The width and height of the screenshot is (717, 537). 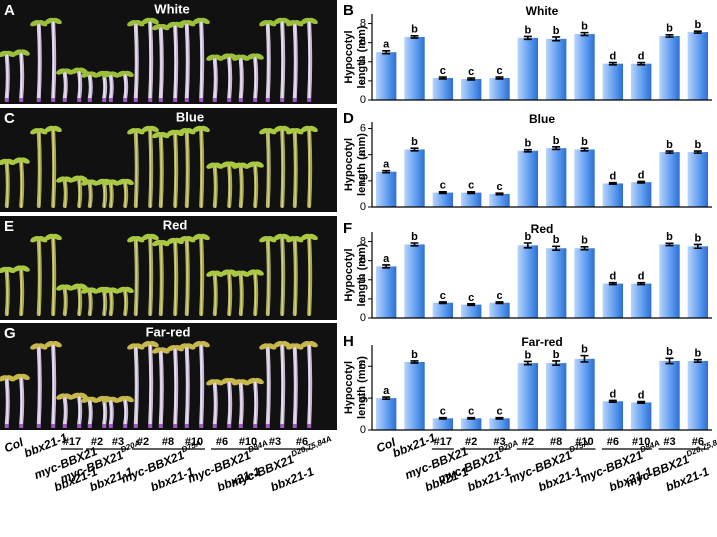 What do you see at coordinates (168, 331) in the screenshot?
I see `photo-title: Far-red` at bounding box center [168, 331].